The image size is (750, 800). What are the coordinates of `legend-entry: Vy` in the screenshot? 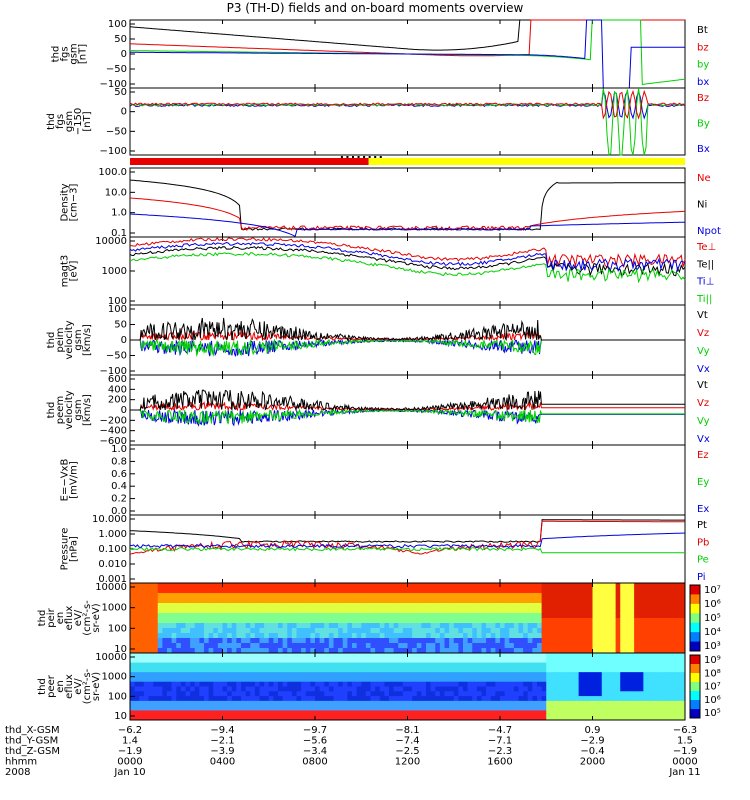 It's located at (703, 421).